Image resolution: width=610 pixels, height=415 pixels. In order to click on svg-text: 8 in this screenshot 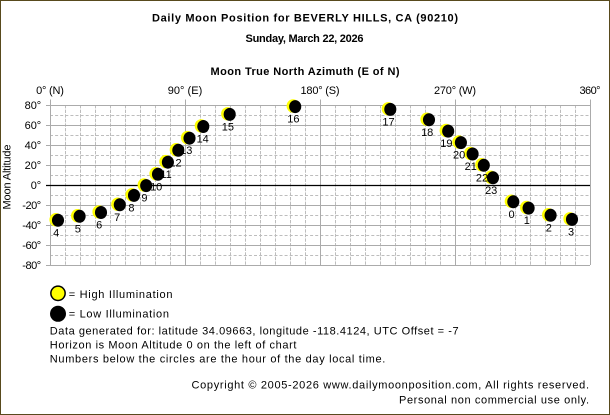, I will do `click(131, 208)`.